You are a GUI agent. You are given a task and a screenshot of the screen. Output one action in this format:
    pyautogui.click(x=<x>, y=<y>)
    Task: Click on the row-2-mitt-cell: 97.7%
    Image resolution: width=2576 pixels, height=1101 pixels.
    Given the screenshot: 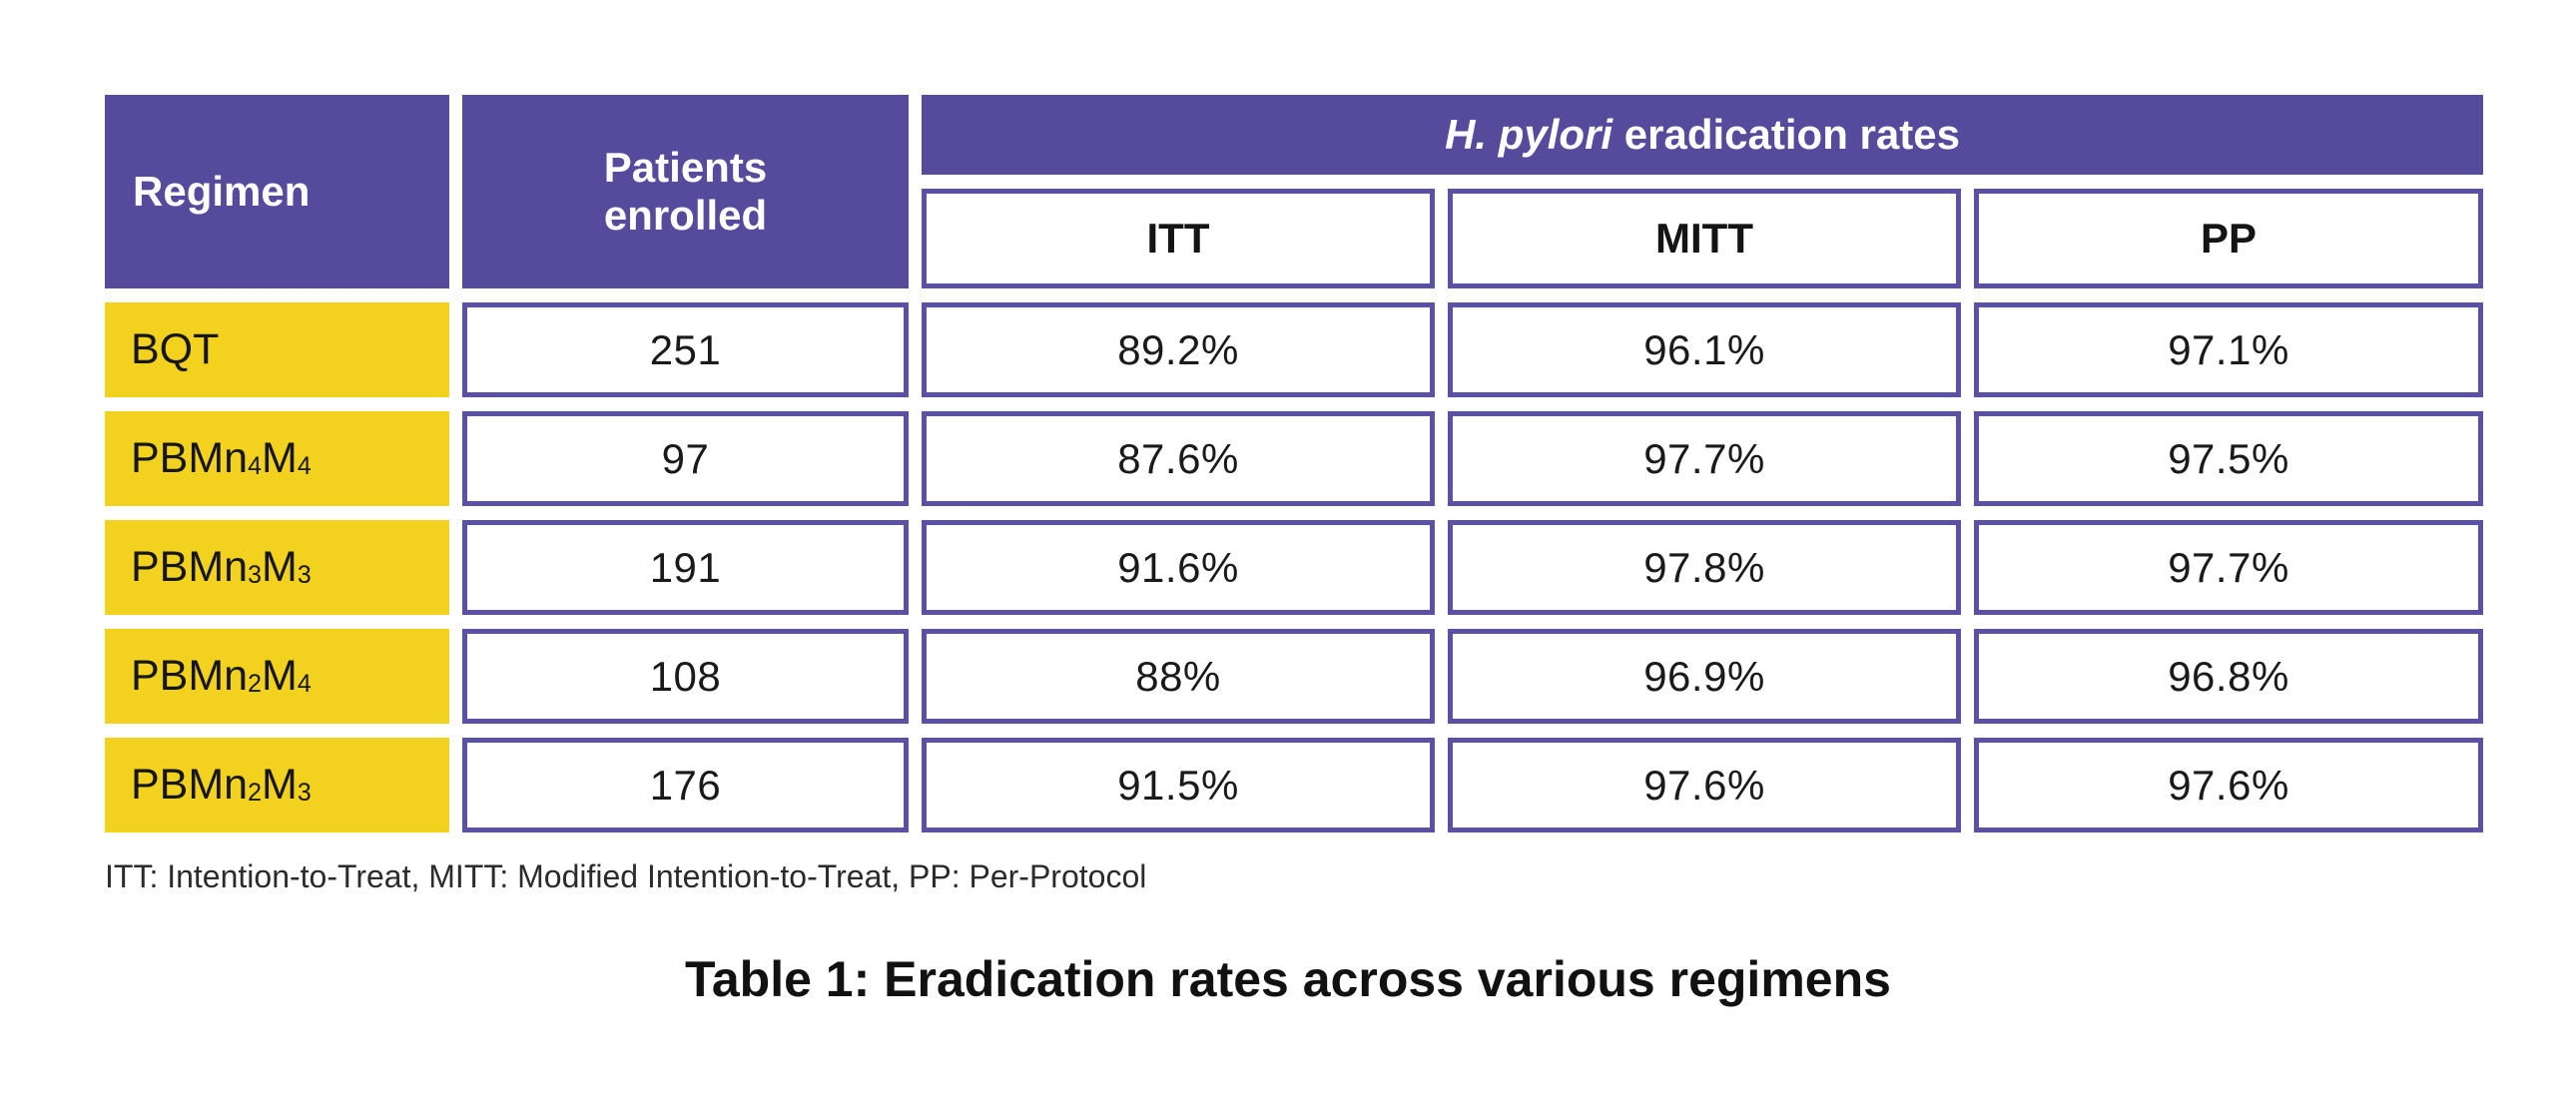 What is the action you would take?
    pyautogui.click(x=1704, y=458)
    